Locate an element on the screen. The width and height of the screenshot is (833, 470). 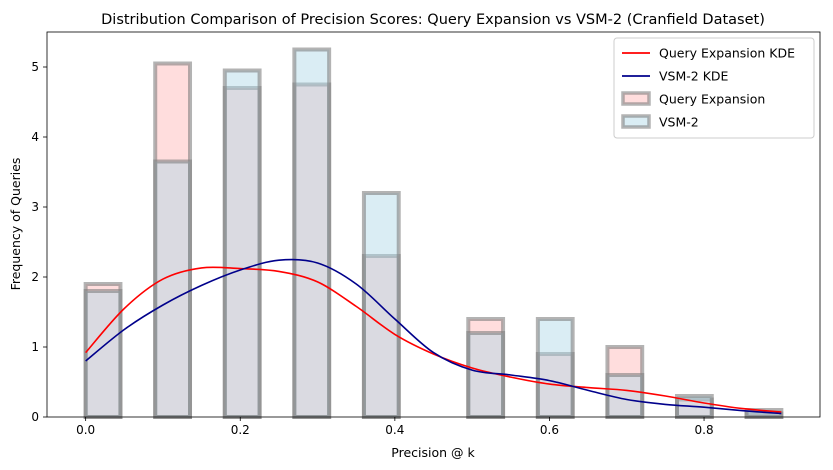
x-tick-label: 0.8 is located at coordinates (704, 430).